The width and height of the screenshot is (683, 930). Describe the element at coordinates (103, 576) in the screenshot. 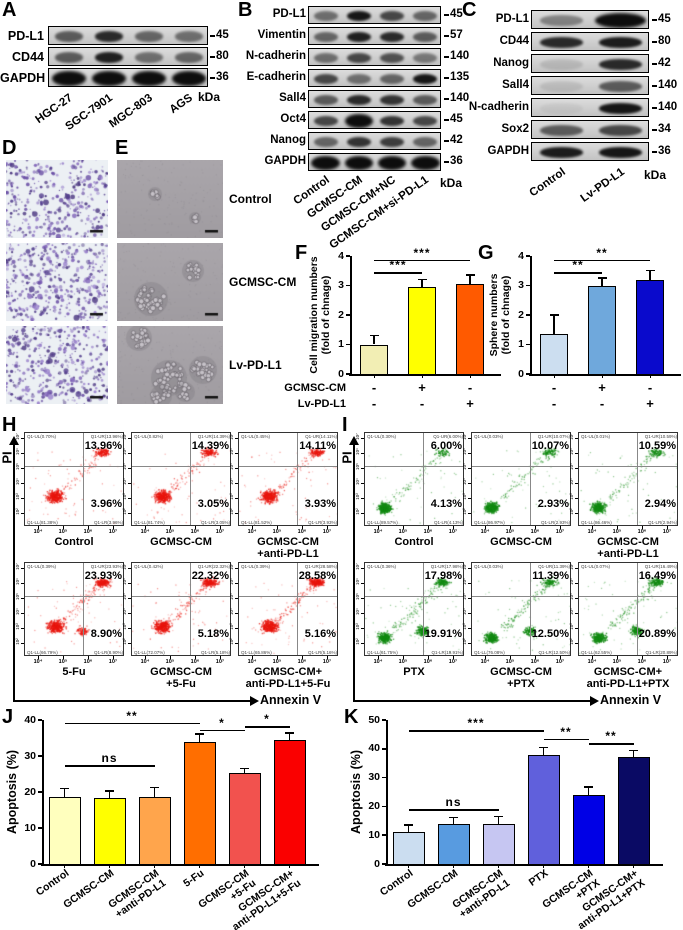

I see `quadrant-percentage-ur: 23.93%` at that location.